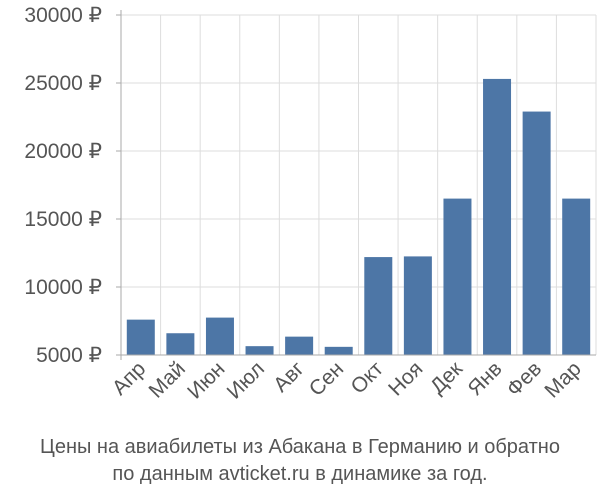 This screenshot has width=600, height=500. What do you see at coordinates (167, 379) in the screenshot?
I see `x-tick-label: Май` at bounding box center [167, 379].